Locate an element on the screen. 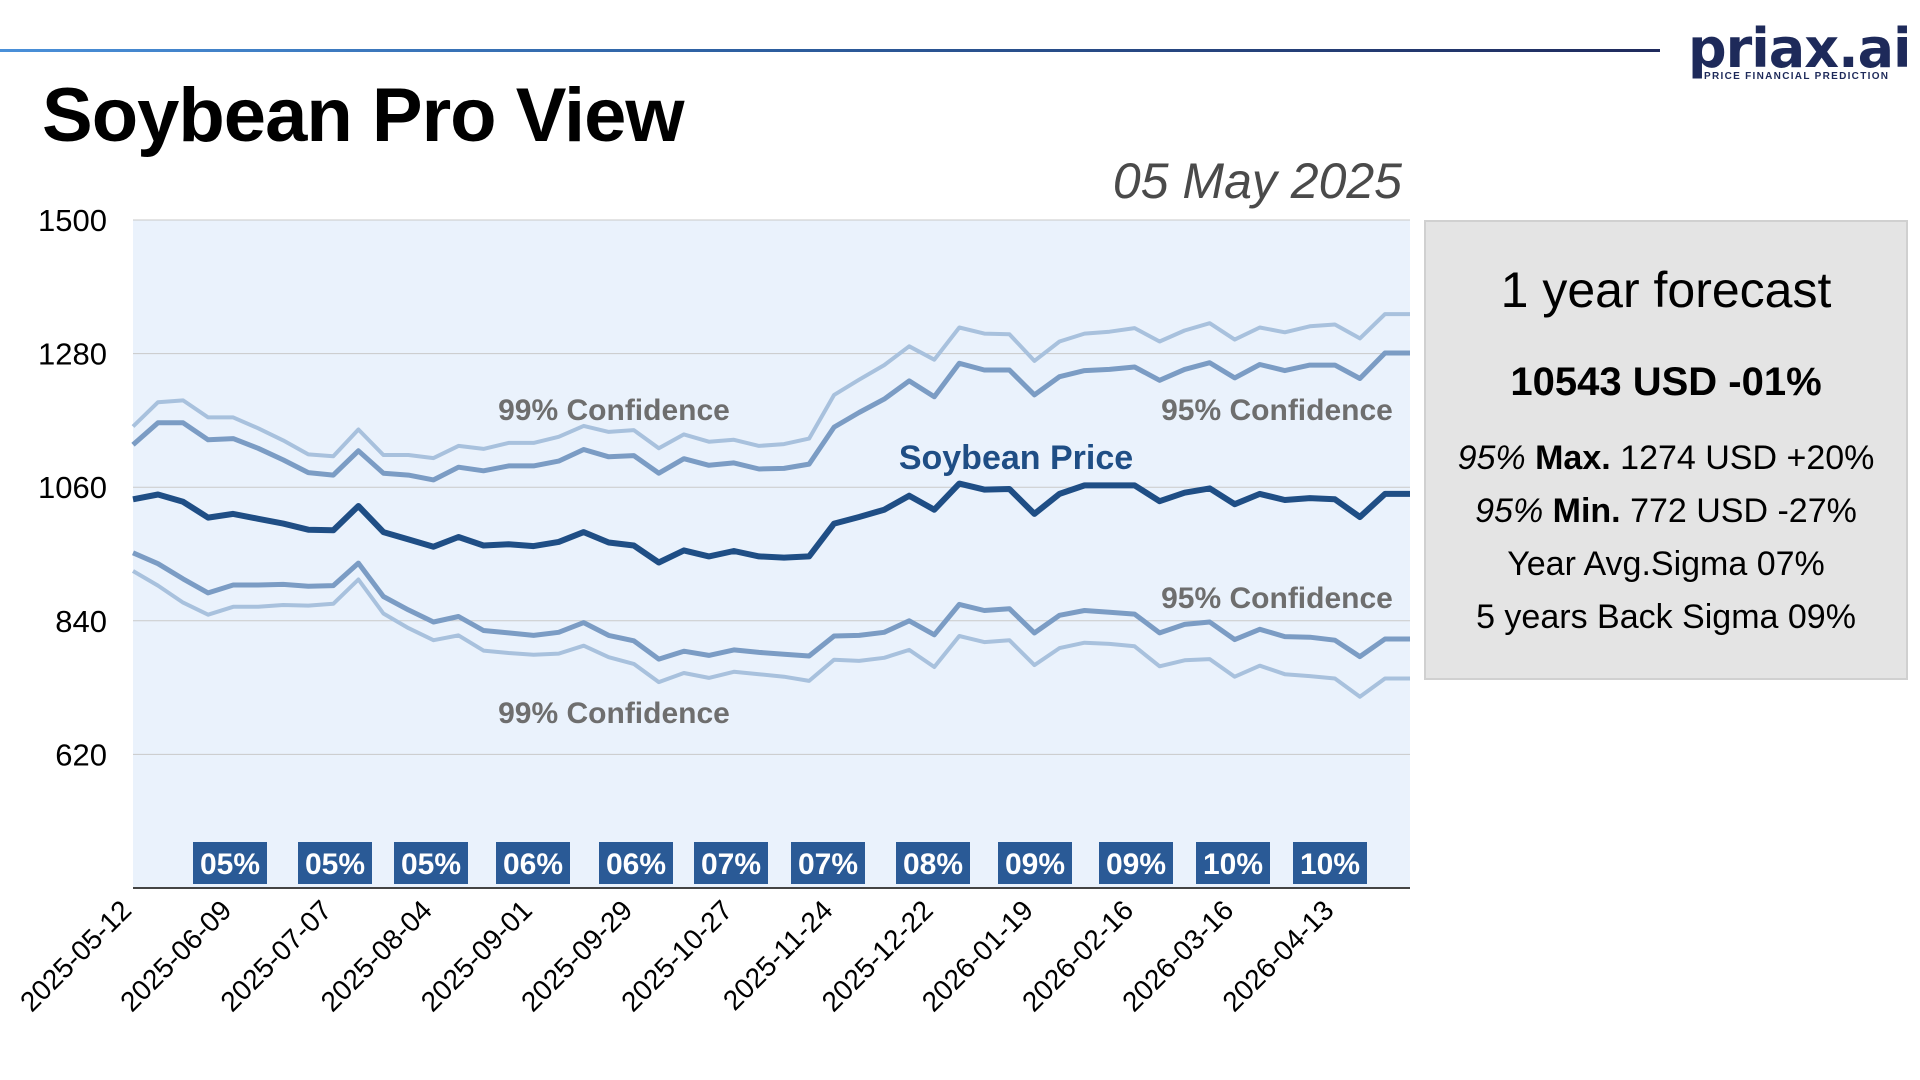 This screenshot has width=1920, height=1080. header-accent-line is located at coordinates (830, 50).